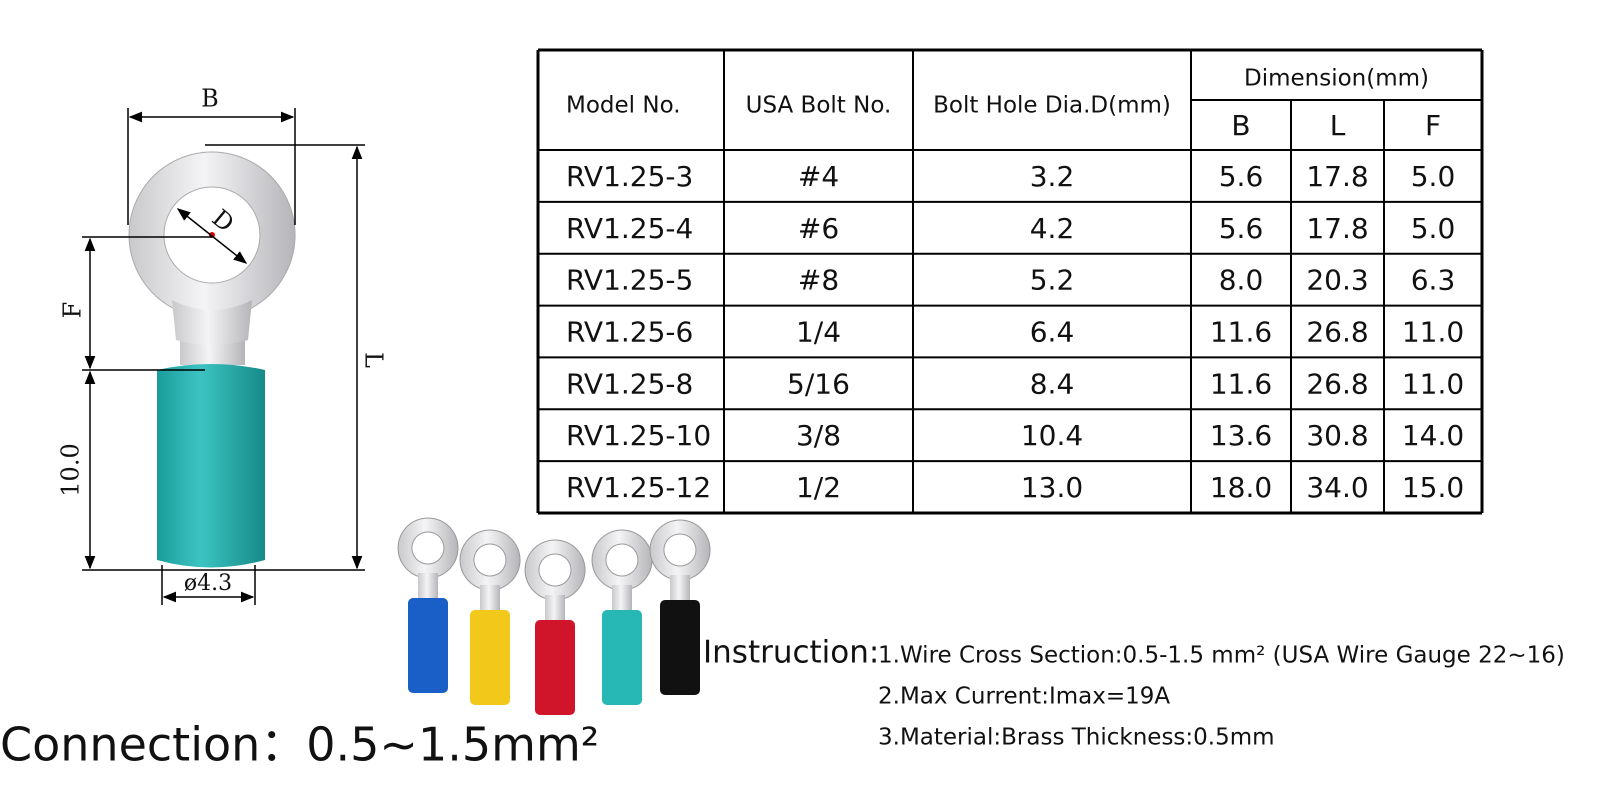  I want to click on instruction-item: 3.Material:Brass Thickness:0.5mm, so click(1076, 738).